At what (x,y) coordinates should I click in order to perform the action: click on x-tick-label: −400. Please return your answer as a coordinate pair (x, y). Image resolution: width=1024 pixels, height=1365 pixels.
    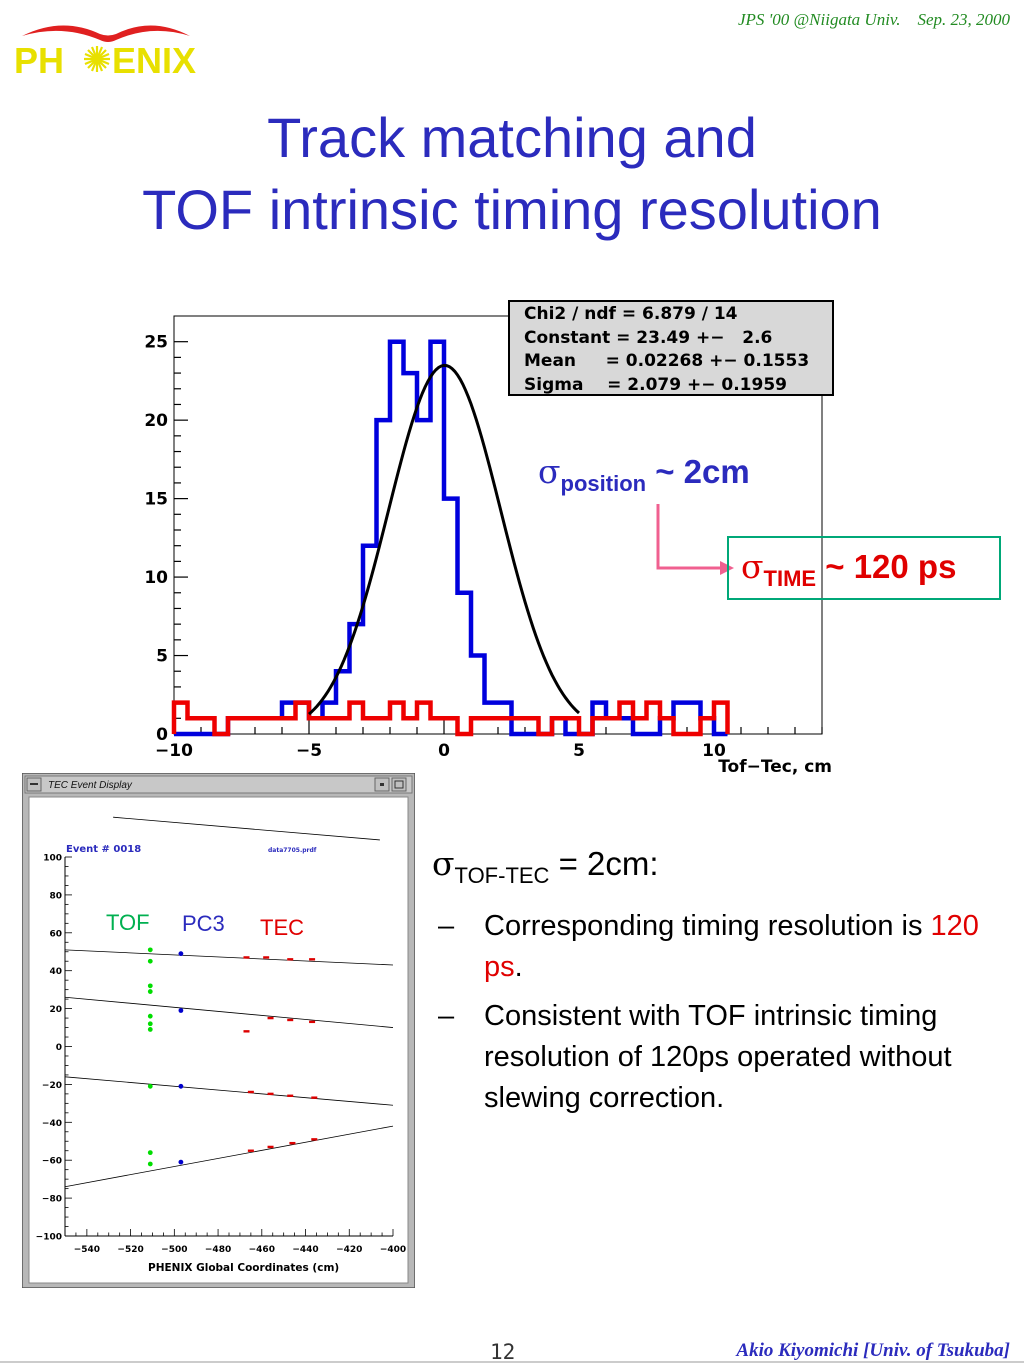
    Looking at the image, I should click on (393, 1250).